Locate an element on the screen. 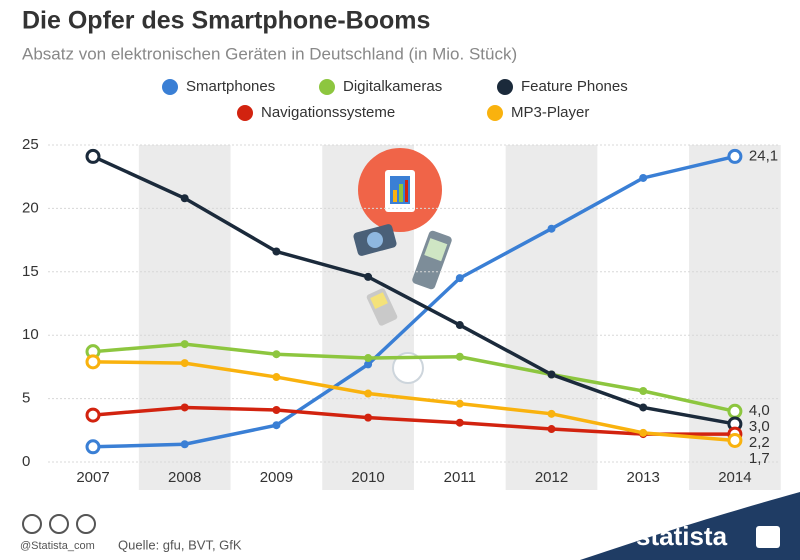 The image size is (800, 560). x-tick-label: 2014 is located at coordinates (734, 477).